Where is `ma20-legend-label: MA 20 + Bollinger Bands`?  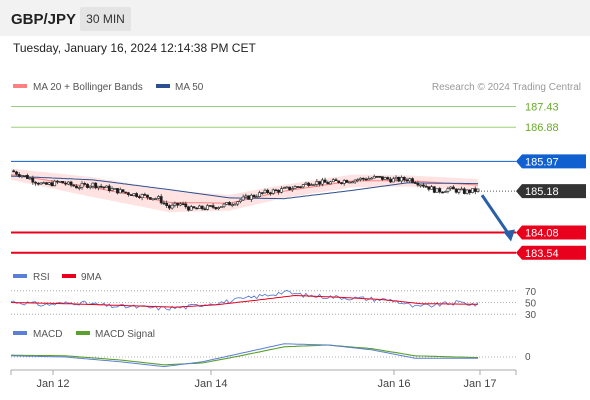 ma20-legend-label: MA 20 + Bollinger Bands is located at coordinates (88, 87).